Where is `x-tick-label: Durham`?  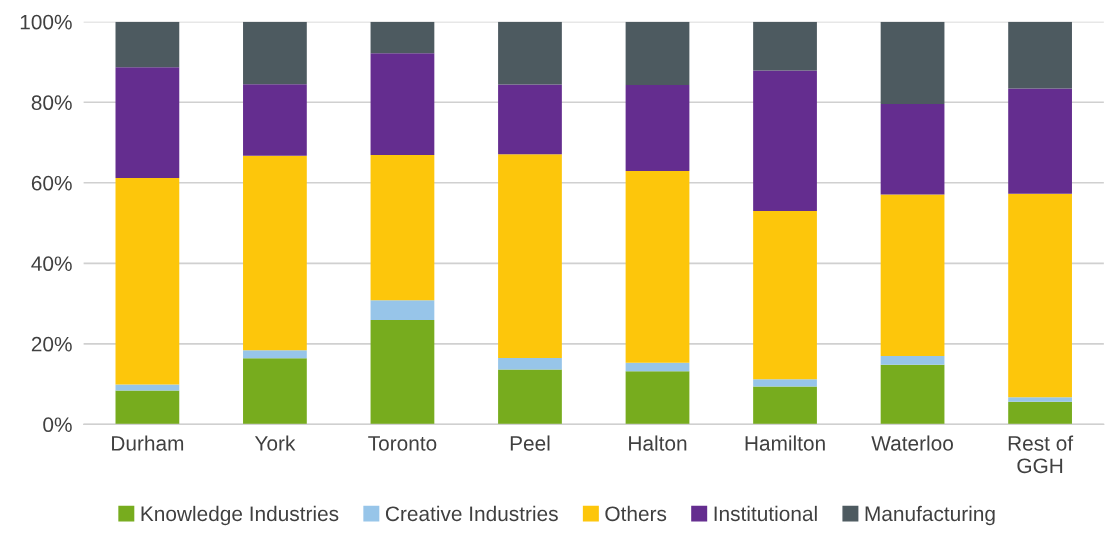
x-tick-label: Durham is located at coordinates (148, 443).